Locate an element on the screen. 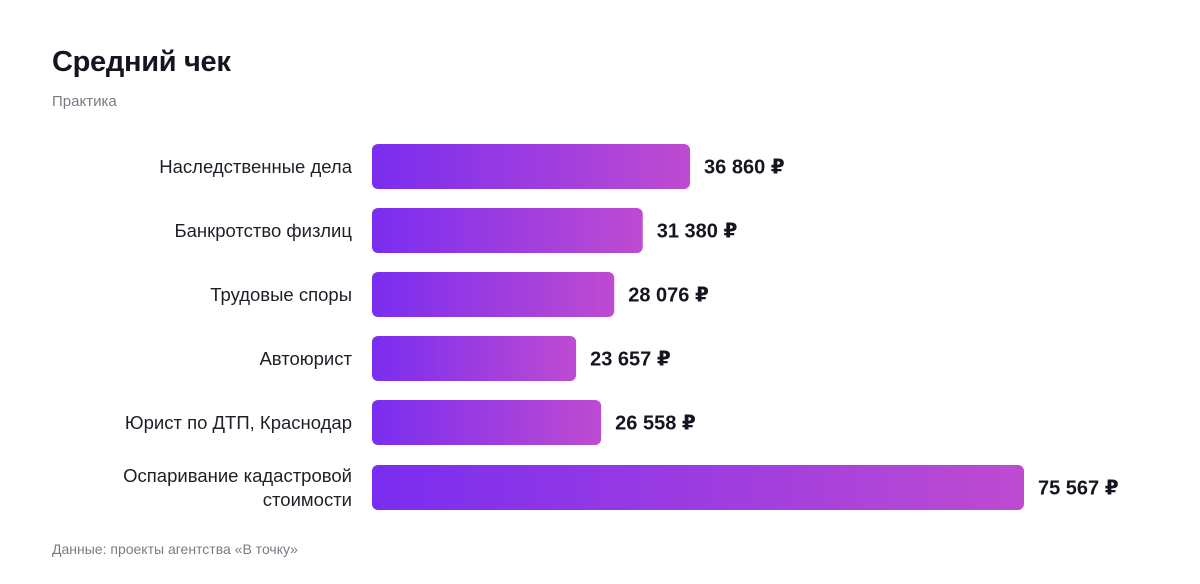 This screenshot has height=584, width=1200. value-label: 23 657 ₽ is located at coordinates (630, 360).